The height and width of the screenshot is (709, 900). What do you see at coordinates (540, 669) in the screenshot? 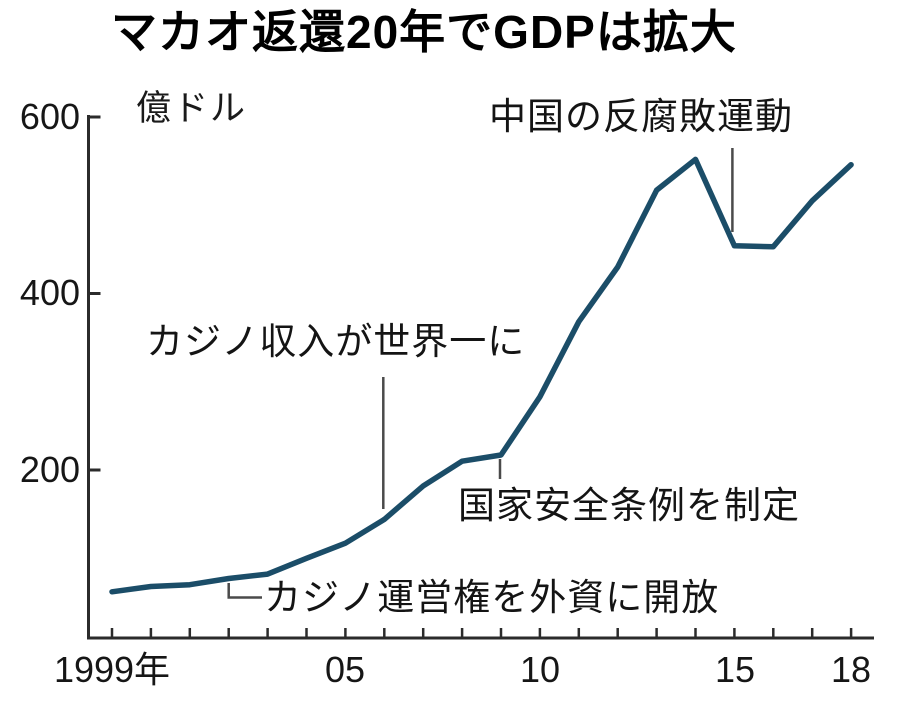
I see `x-tick-label-2010: 10` at bounding box center [540, 669].